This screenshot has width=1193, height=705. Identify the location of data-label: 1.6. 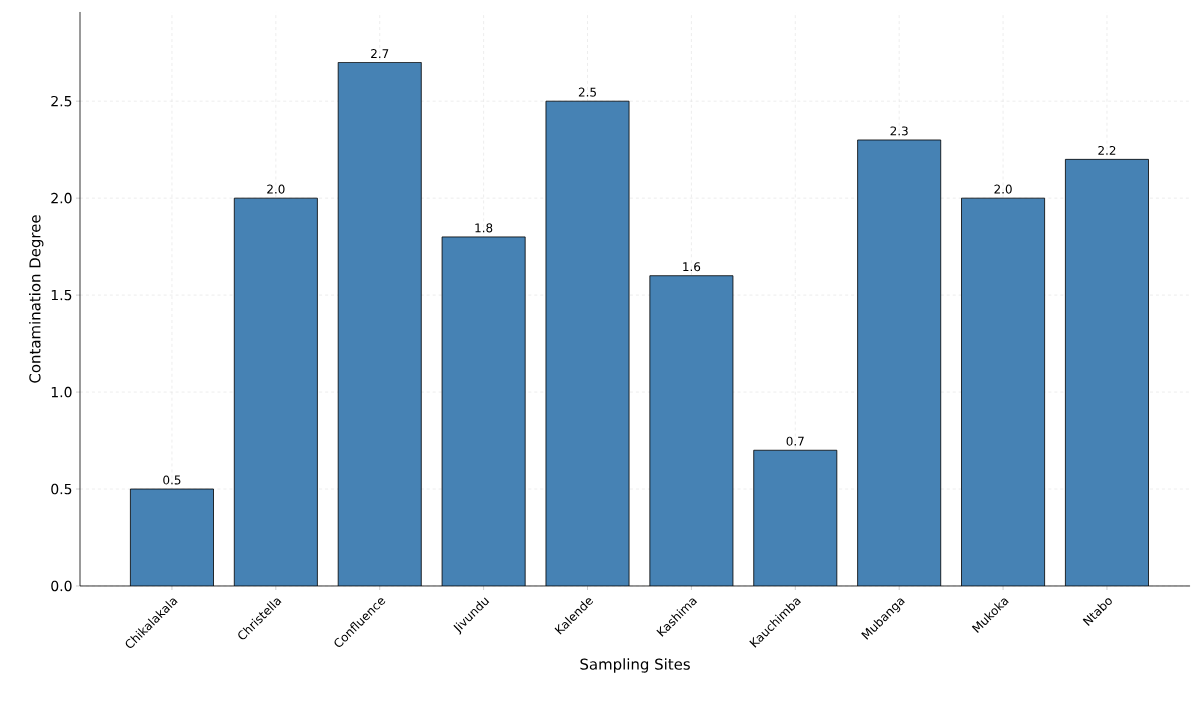
(692, 267).